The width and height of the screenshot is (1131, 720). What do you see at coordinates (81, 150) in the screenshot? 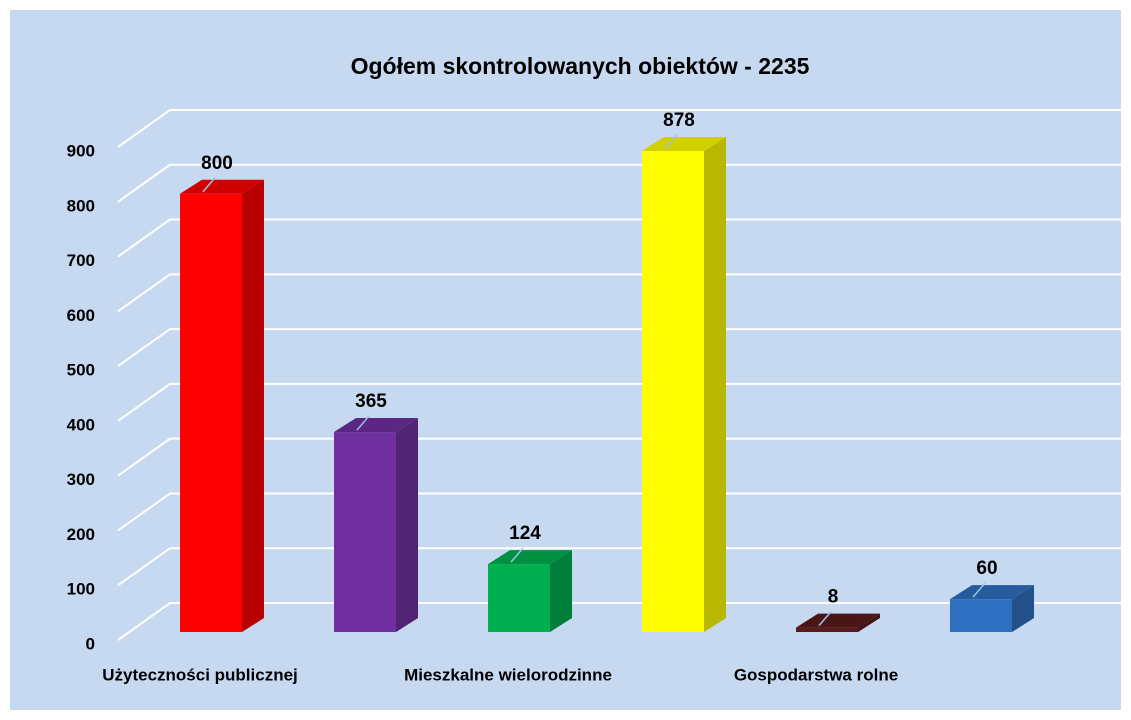
I see `y-tick-label: 900` at bounding box center [81, 150].